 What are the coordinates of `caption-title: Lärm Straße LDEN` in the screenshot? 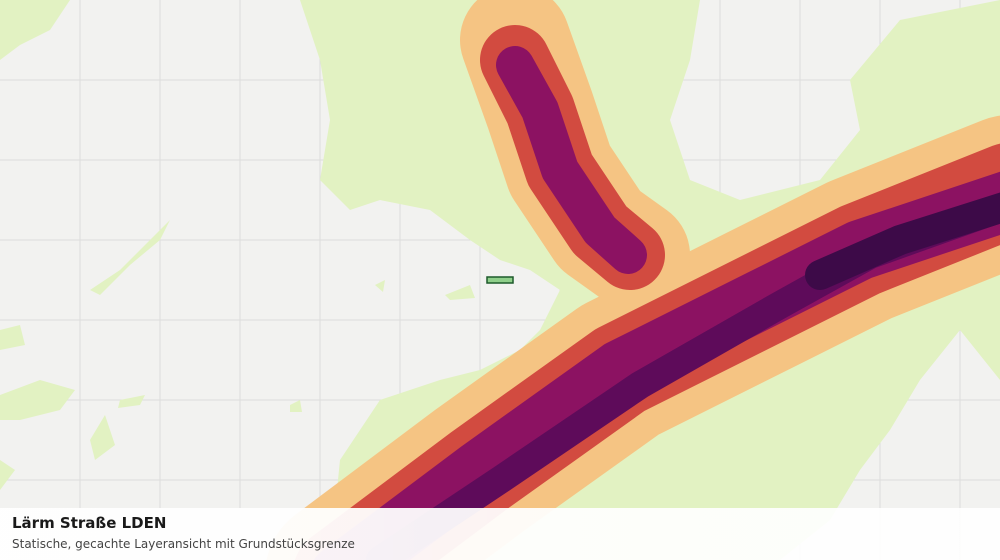 It's located at (89, 523).